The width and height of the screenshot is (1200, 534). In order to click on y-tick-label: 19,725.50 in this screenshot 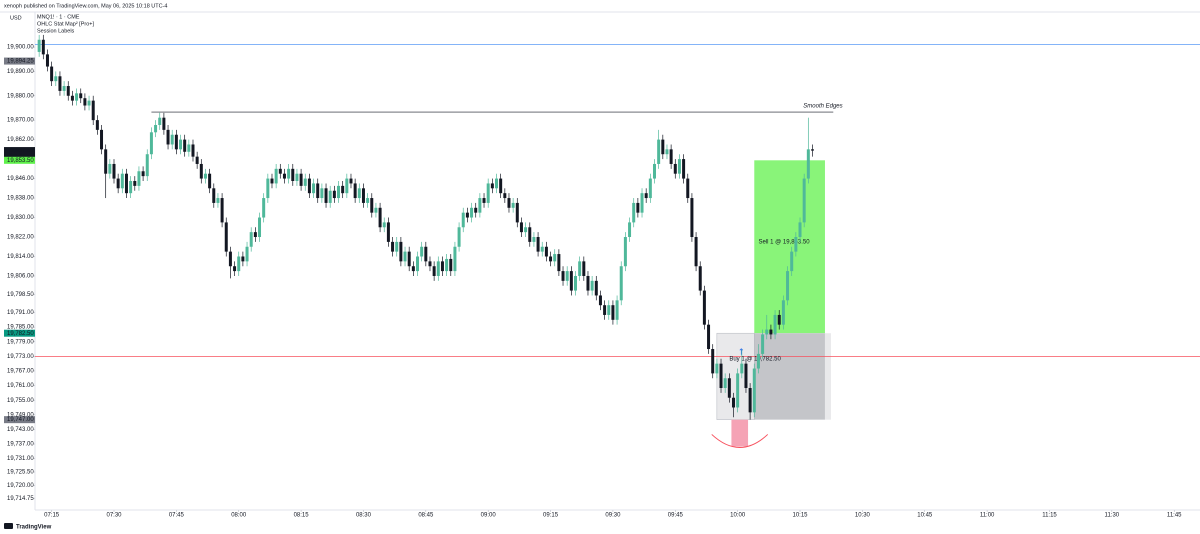, I will do `click(20, 473)`.